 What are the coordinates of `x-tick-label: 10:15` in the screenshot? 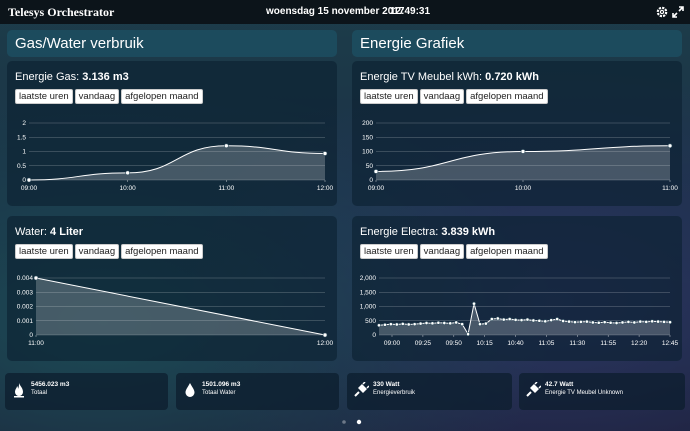 It's located at (485, 343).